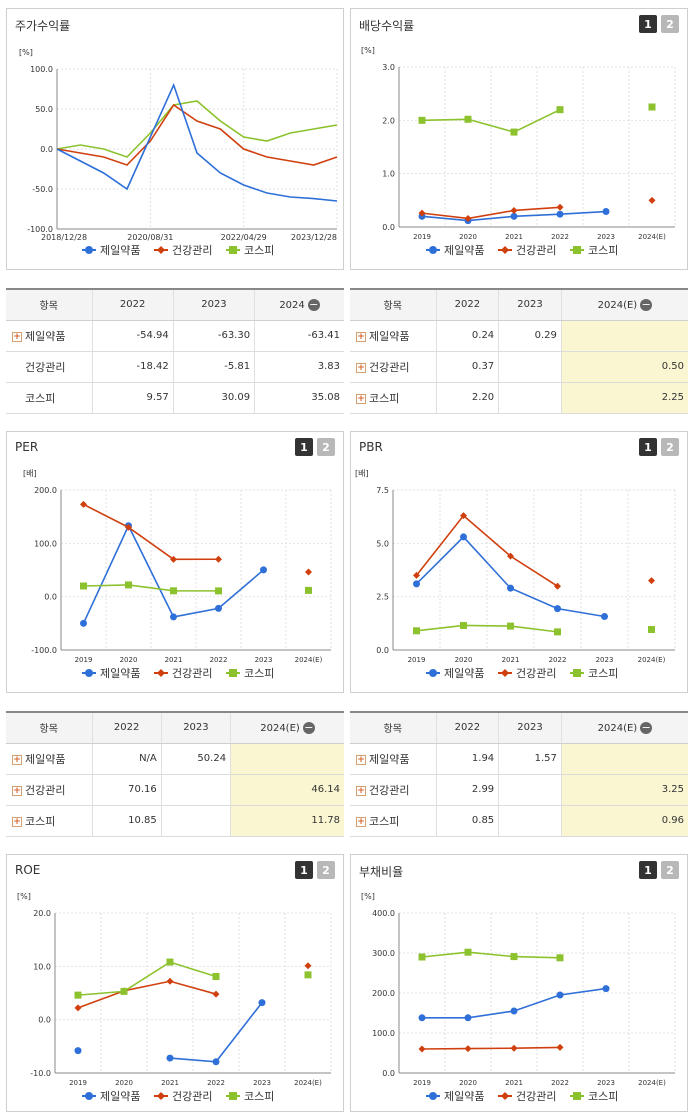 The width and height of the screenshot is (691, 1115). Describe the element at coordinates (530, 727) in the screenshot. I see `col-header: 2023` at that location.